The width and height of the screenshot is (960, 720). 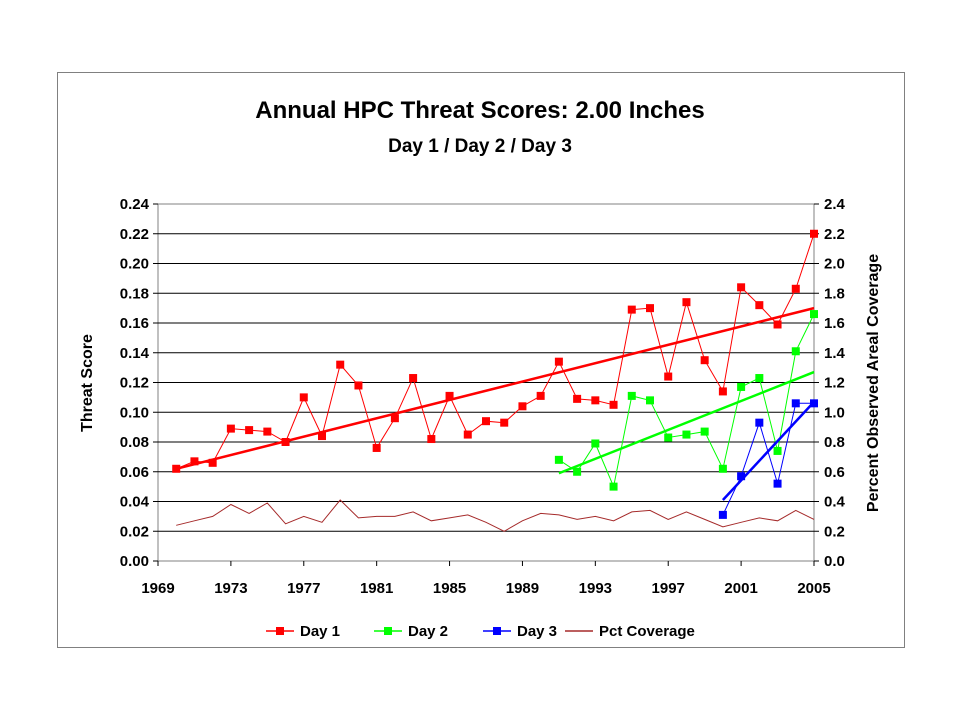 What do you see at coordinates (134, 234) in the screenshot?
I see `left-tick-label: 0.22` at bounding box center [134, 234].